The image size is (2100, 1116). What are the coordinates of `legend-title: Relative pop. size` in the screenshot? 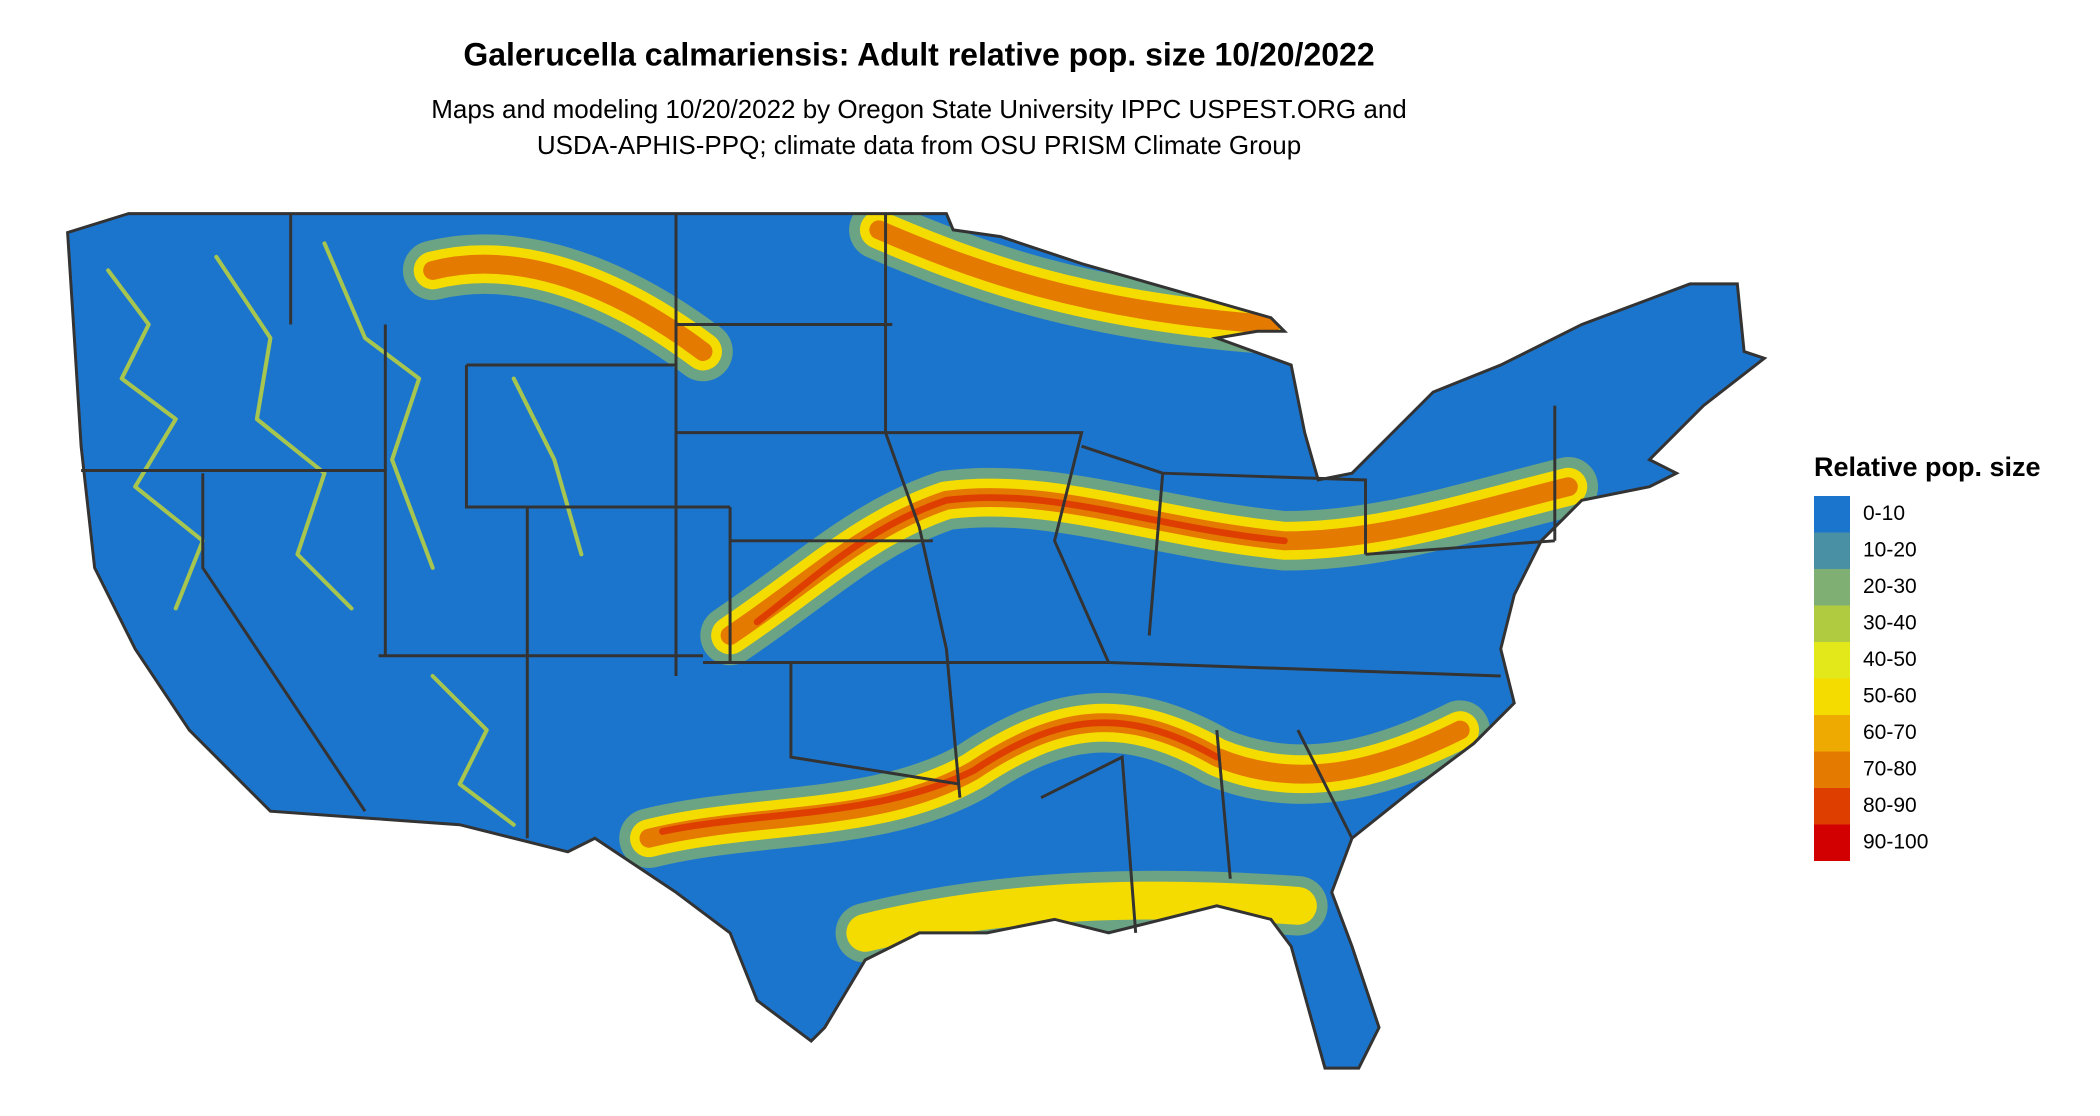 It's located at (1927, 467).